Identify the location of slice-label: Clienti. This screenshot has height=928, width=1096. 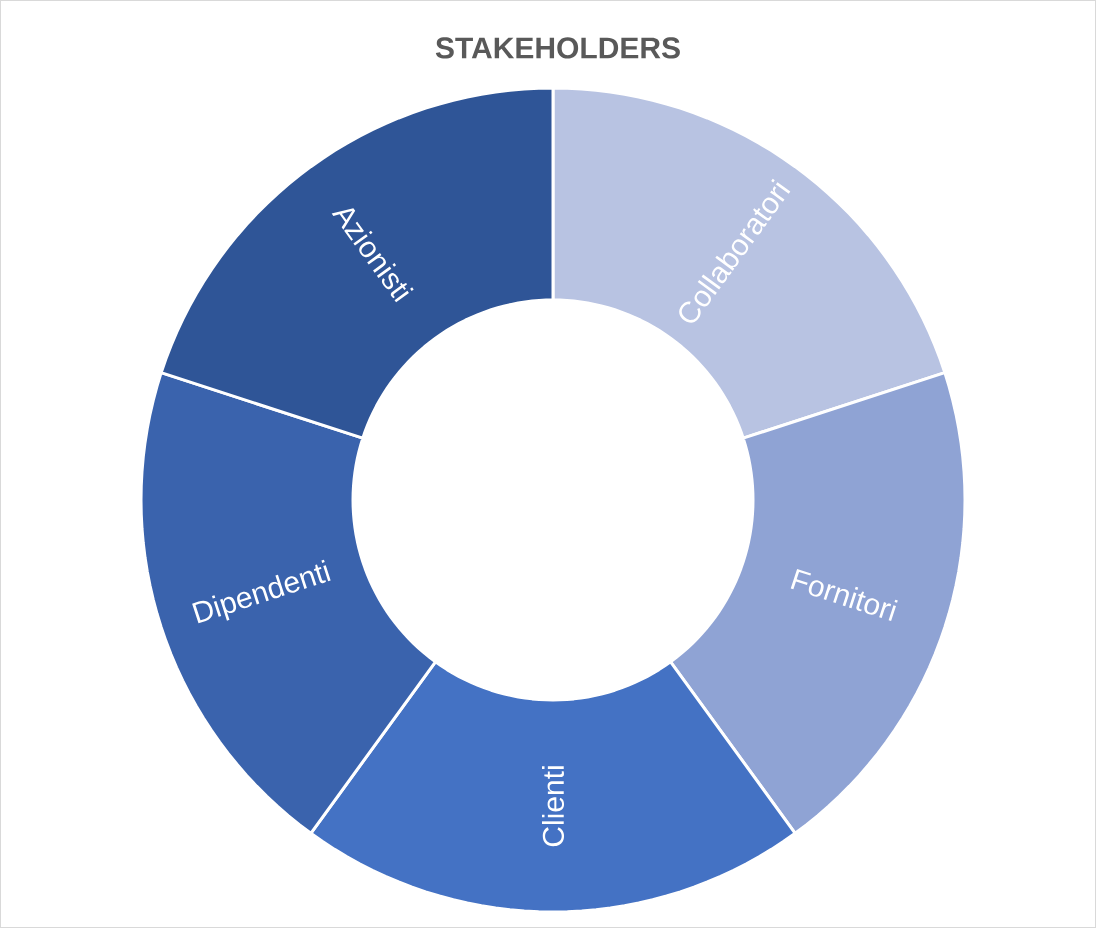
(553, 806).